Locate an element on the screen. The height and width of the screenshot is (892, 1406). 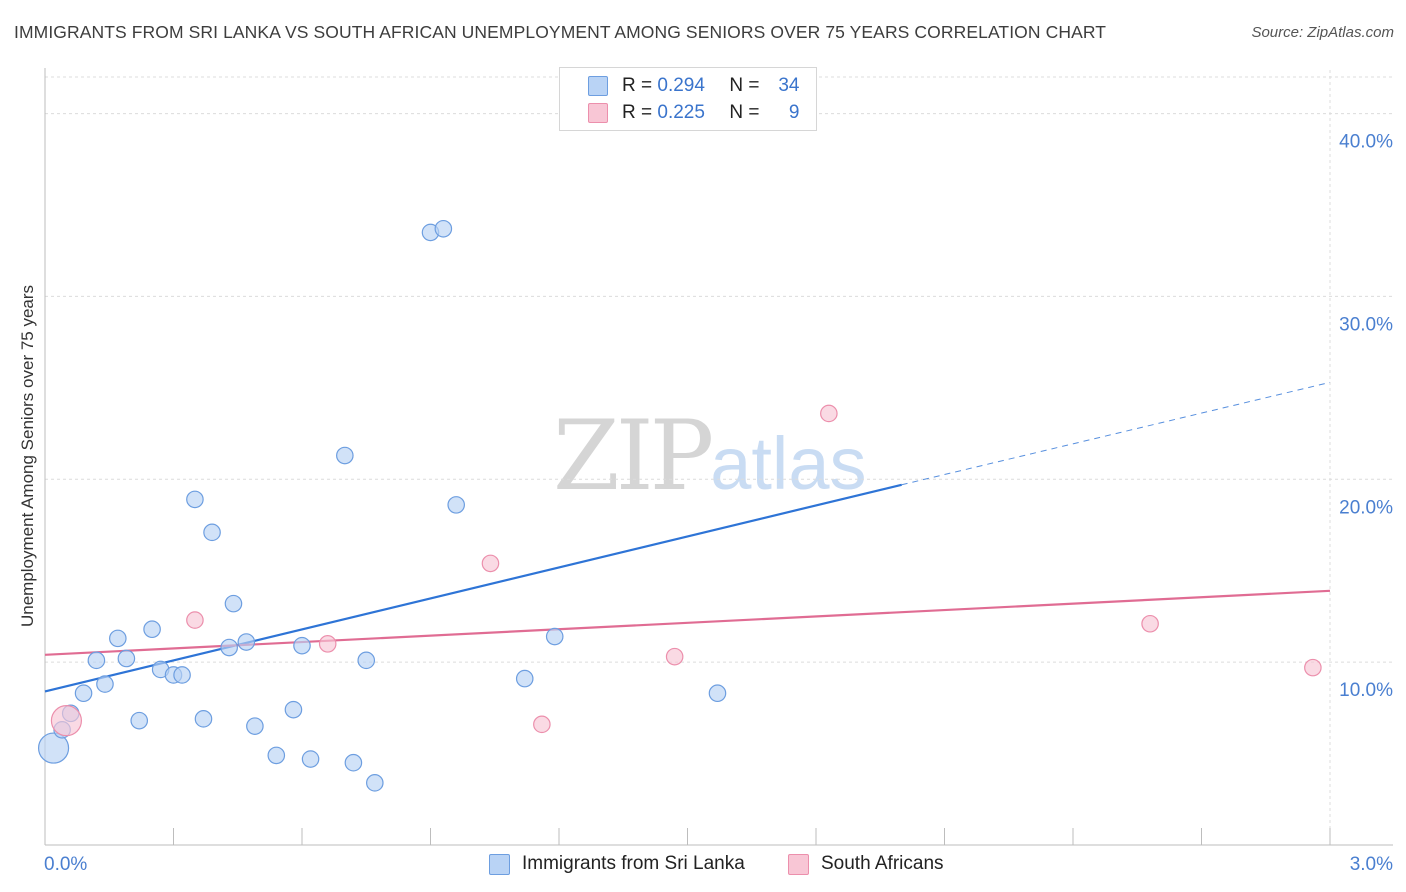
x-tick-label: 3.0% is located at coordinates (1371, 864).